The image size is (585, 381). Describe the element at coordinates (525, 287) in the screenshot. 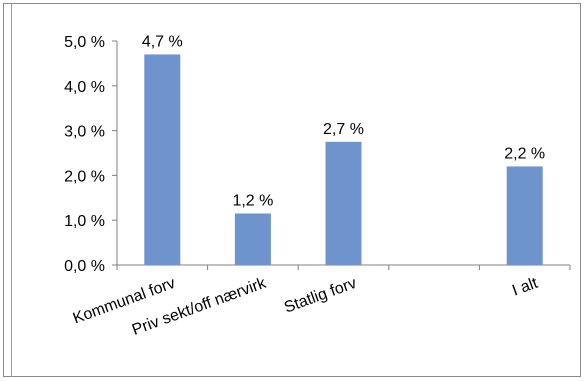

I see `category-label: I alt` at that location.